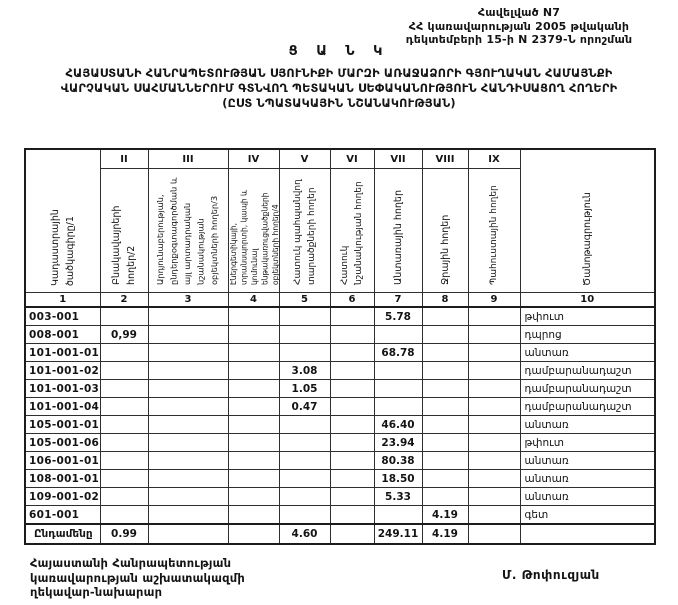 This screenshot has height=605, width=678. What do you see at coordinates (398, 424) in the screenshot?
I see `value-cell-col7: 46.40` at bounding box center [398, 424].